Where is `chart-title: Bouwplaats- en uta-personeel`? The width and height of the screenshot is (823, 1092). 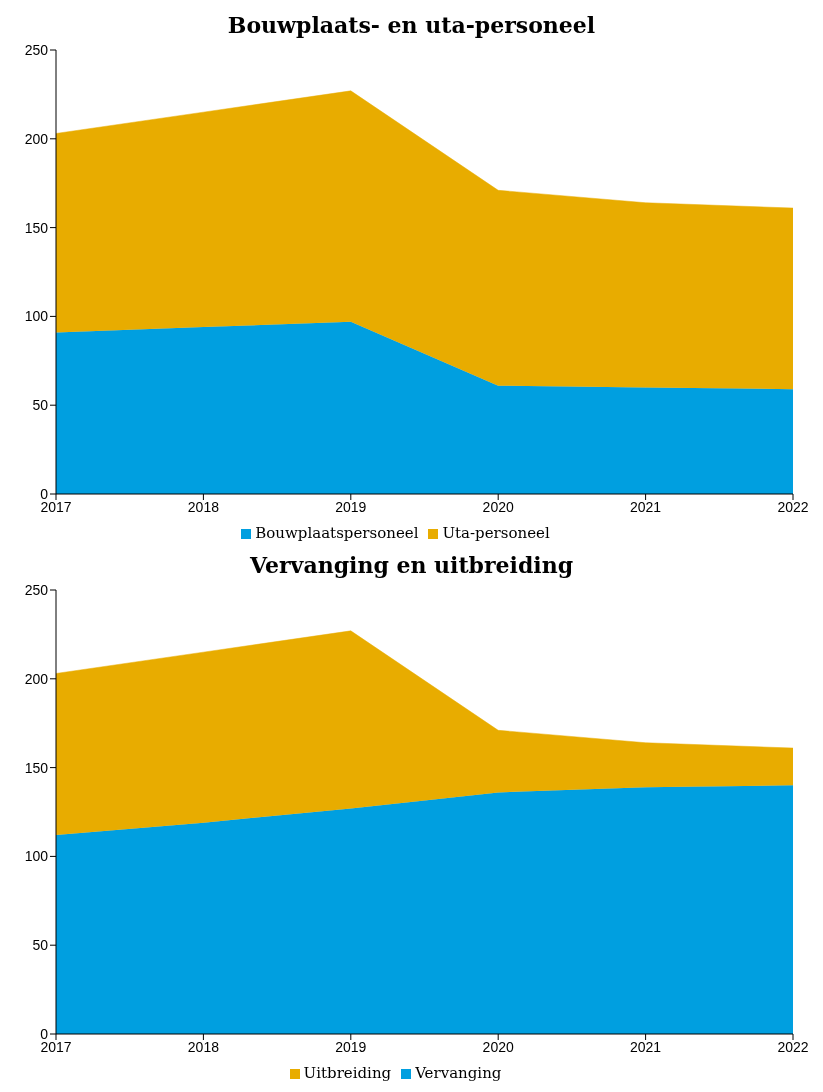
chart-title: Bouwplaats- en uta-personeel is located at coordinates (411, 25).